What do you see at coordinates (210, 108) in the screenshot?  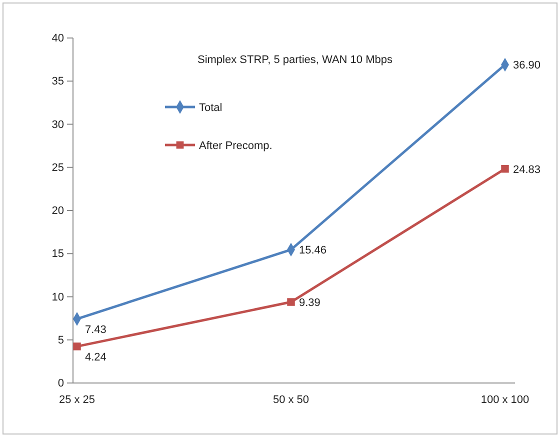 I see `legend-label: Total` at bounding box center [210, 108].